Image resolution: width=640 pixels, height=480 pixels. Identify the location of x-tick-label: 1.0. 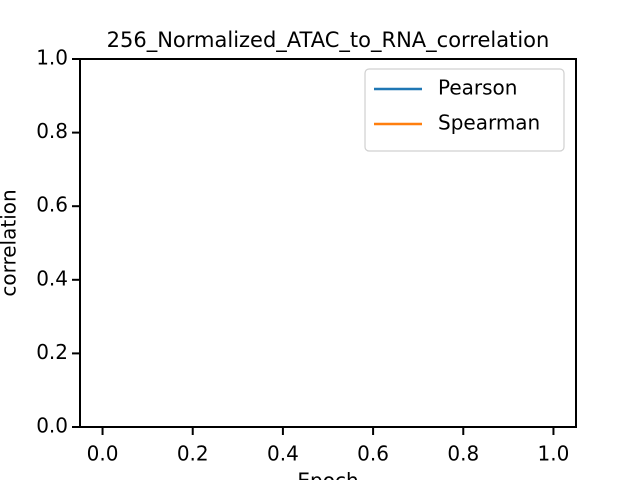
(554, 454).